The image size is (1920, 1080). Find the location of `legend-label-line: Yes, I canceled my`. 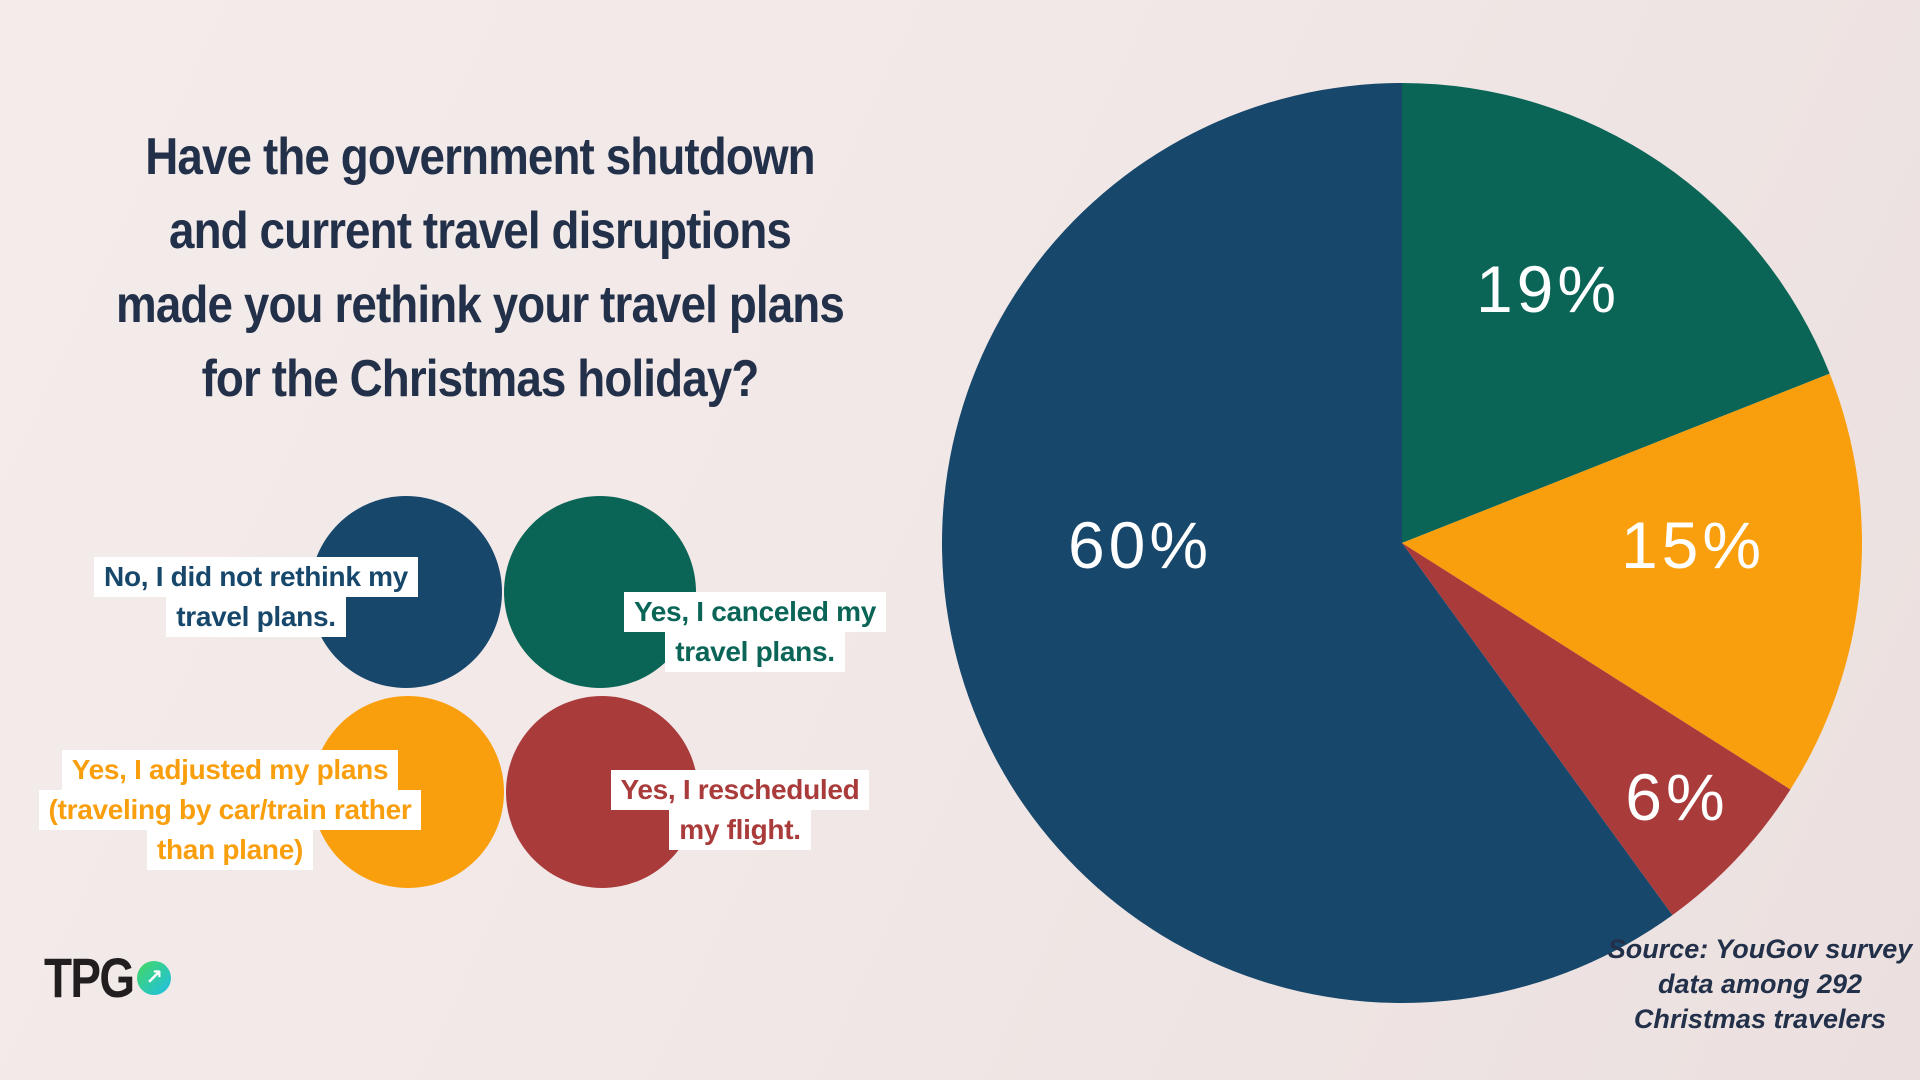

legend-label-line: Yes, I canceled my is located at coordinates (755, 612).